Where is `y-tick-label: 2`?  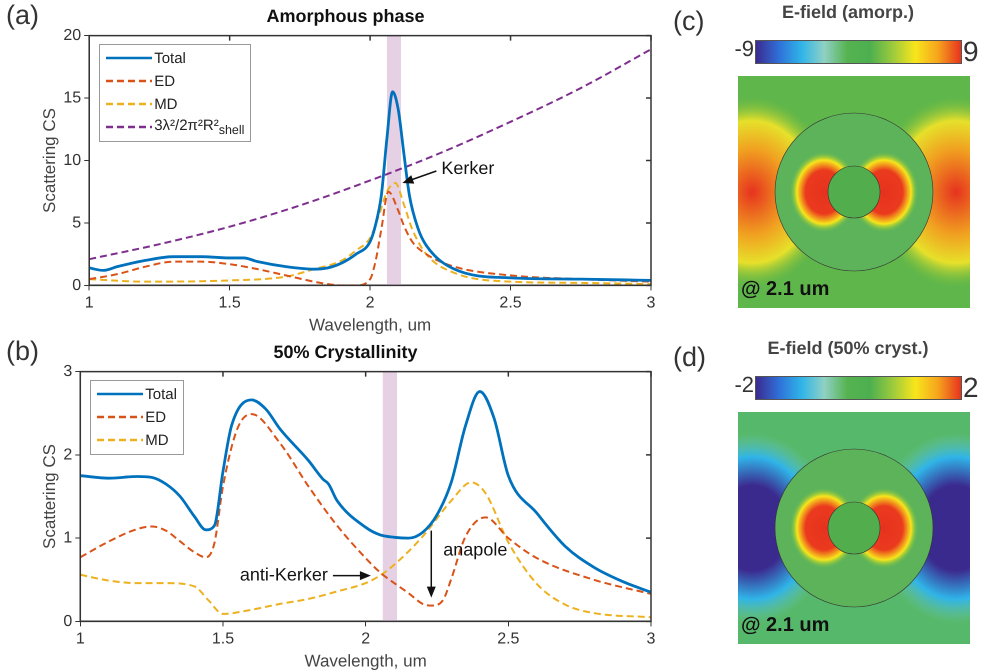 y-tick-label: 2 is located at coordinates (67, 455).